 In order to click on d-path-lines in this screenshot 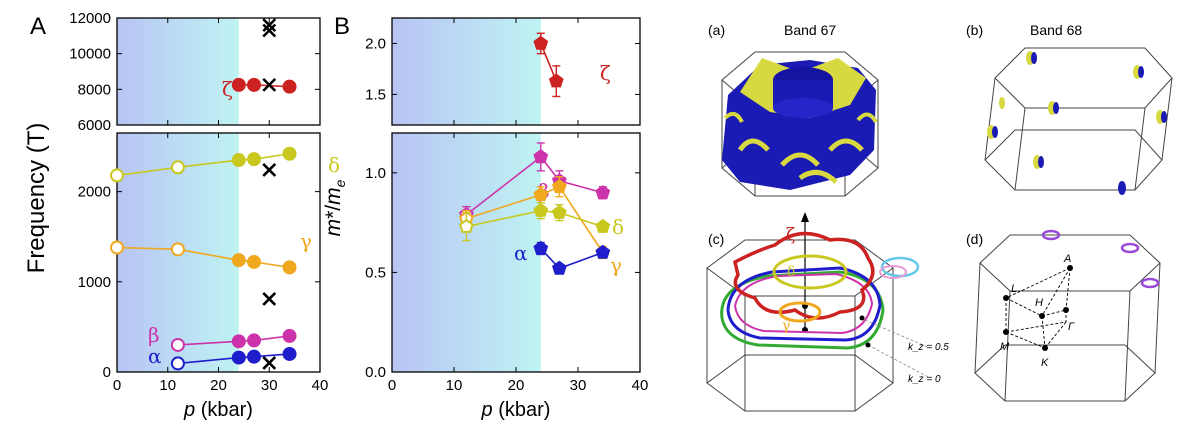, I will do `click(1038, 308)`.